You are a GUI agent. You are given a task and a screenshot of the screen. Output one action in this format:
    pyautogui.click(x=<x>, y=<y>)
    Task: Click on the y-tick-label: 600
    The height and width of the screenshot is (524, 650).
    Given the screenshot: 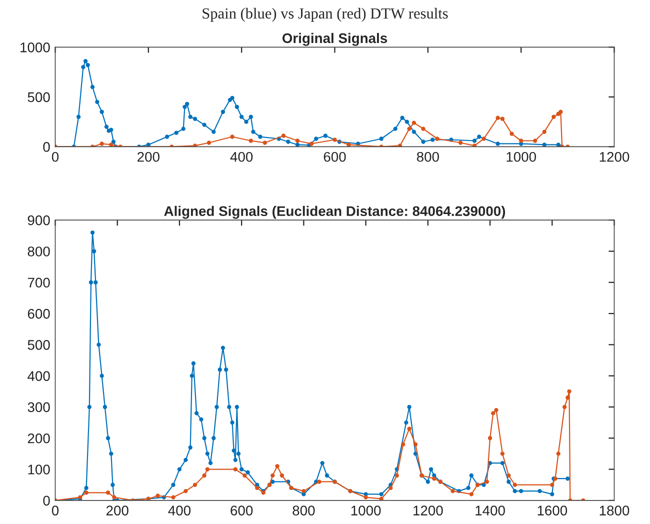 What is the action you would take?
    pyautogui.click(x=39, y=313)
    